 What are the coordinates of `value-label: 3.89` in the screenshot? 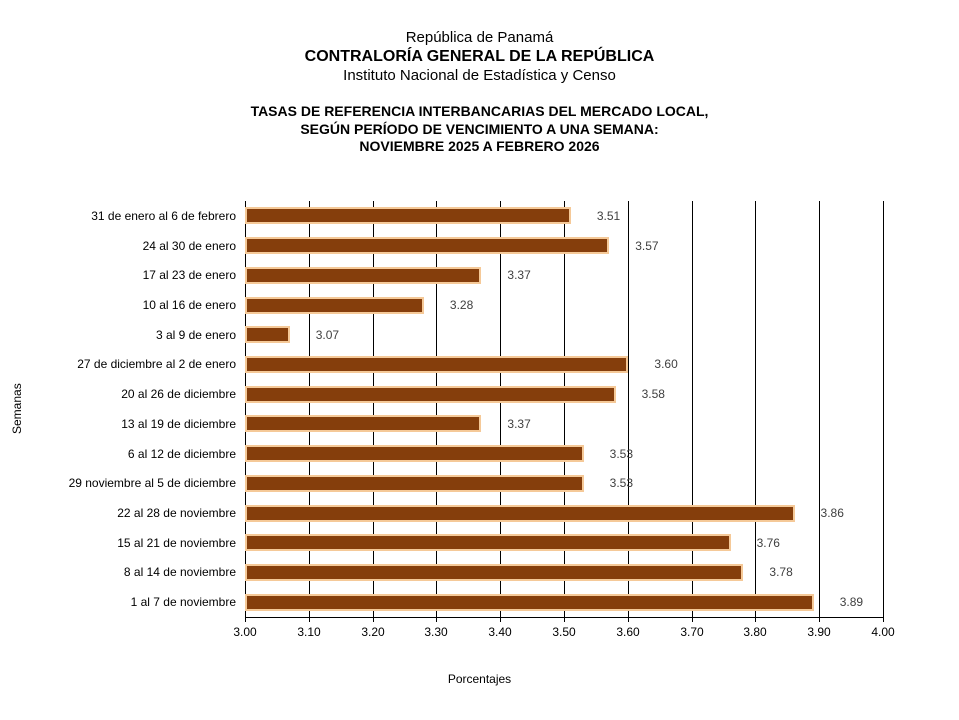 It's located at (851, 602).